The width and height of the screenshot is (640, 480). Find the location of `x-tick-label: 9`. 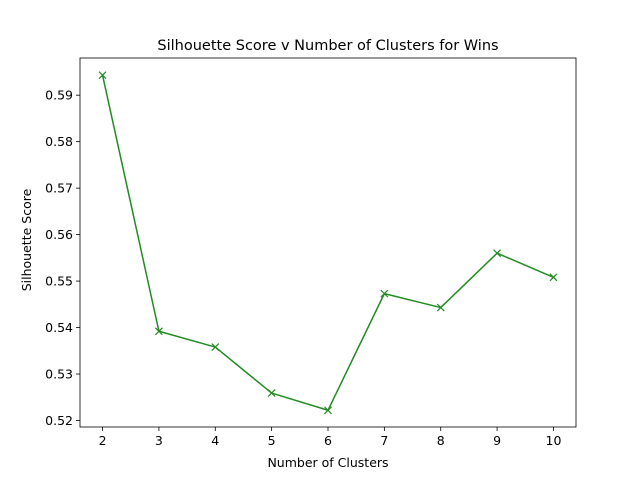

x-tick-label: 9 is located at coordinates (497, 440).